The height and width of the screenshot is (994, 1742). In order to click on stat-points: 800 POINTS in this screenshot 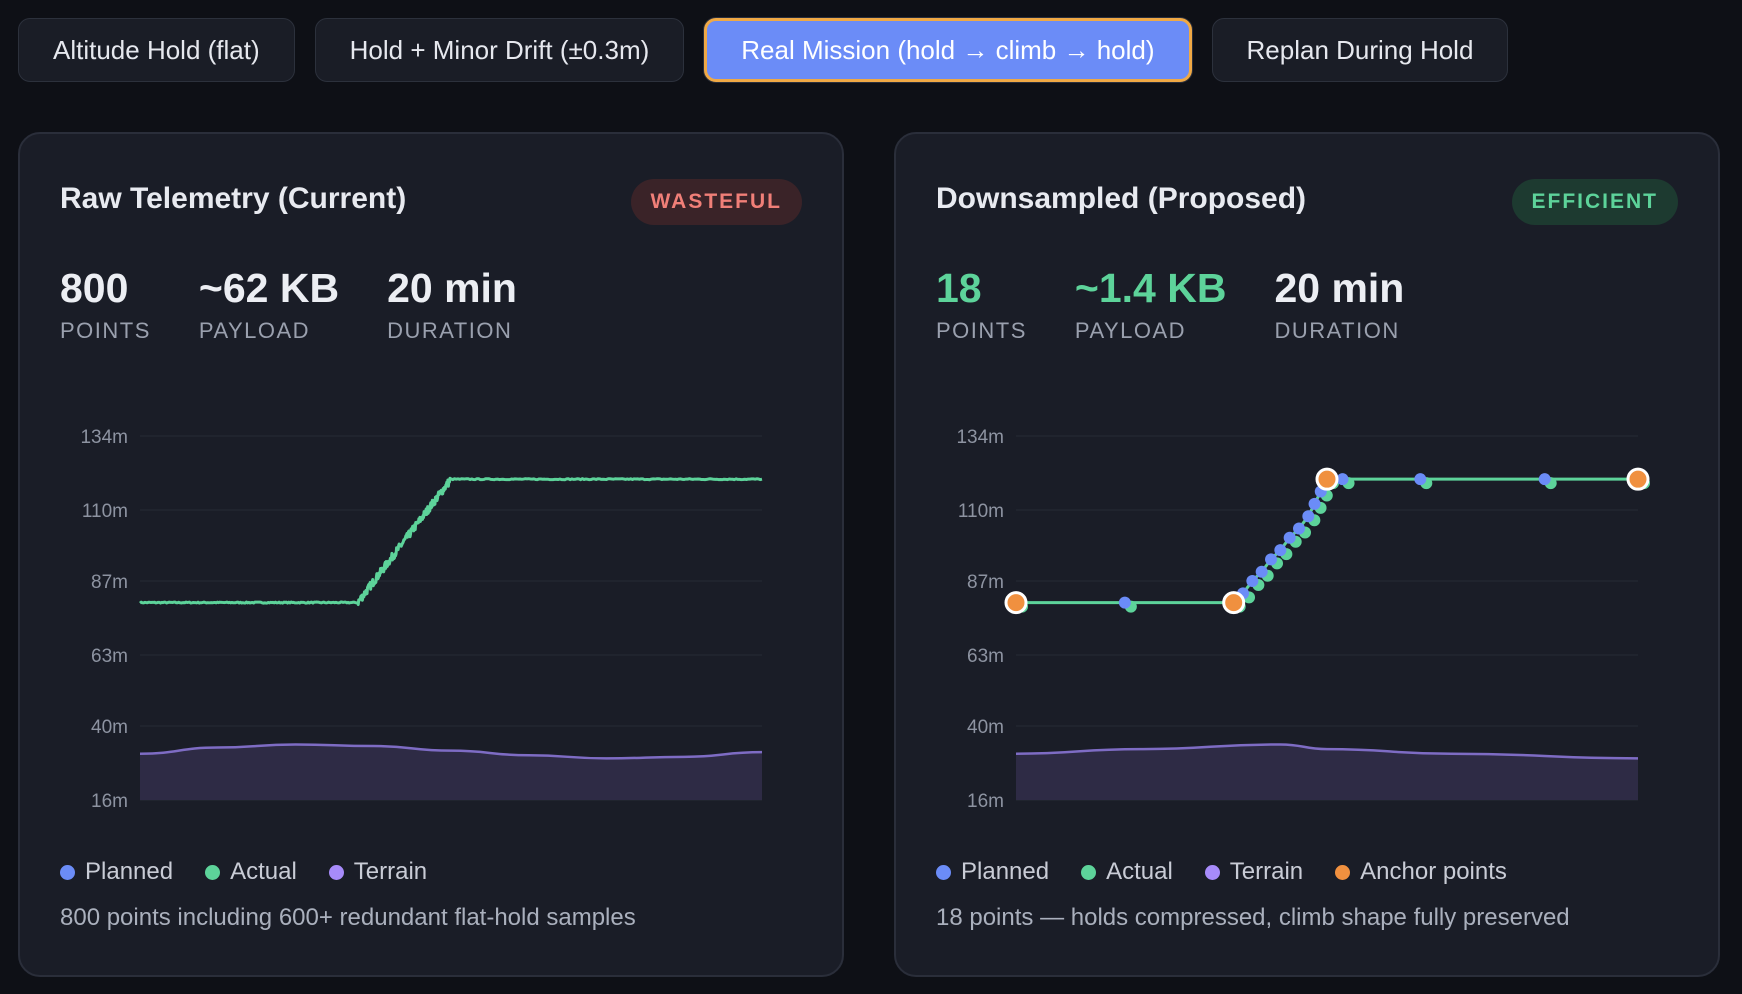, I will do `click(105, 304)`.